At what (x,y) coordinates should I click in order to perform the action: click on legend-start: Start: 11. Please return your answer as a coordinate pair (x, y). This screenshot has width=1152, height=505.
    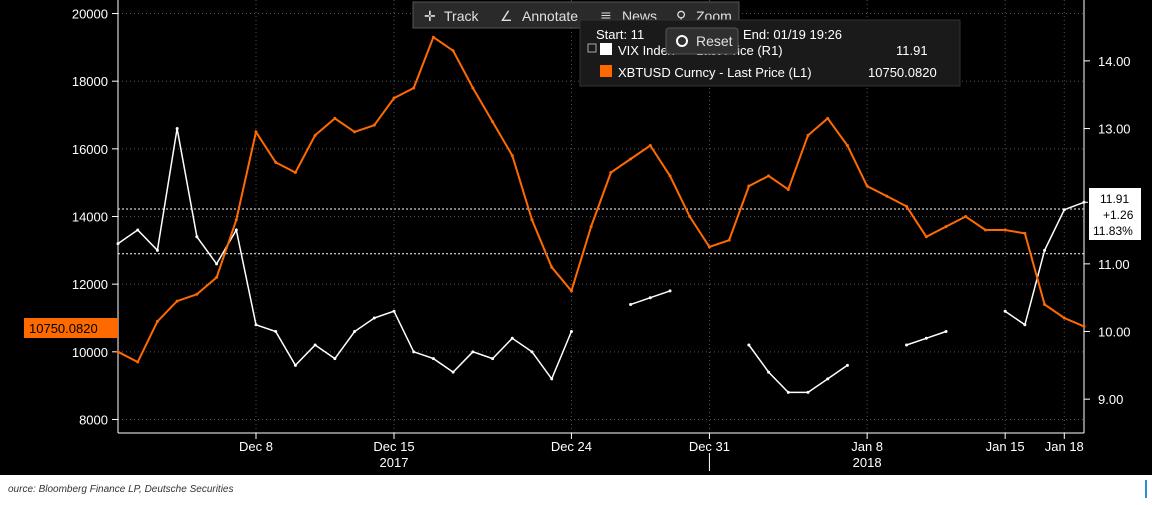
    Looking at the image, I should click on (620, 34).